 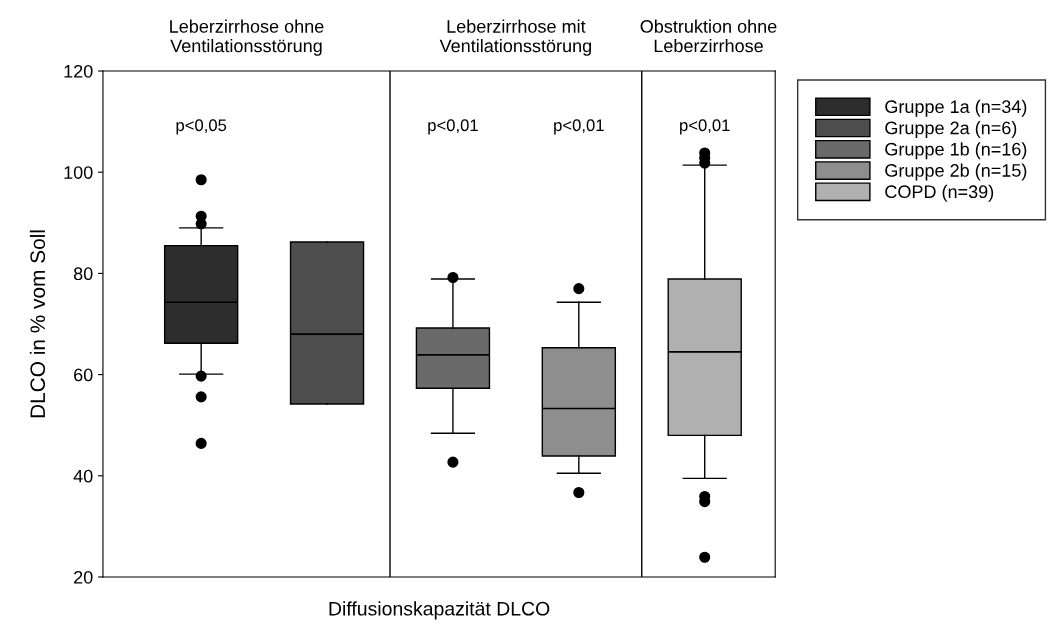 I want to click on legend-label: Gruppe 2b (n=15), so click(x=956, y=172).